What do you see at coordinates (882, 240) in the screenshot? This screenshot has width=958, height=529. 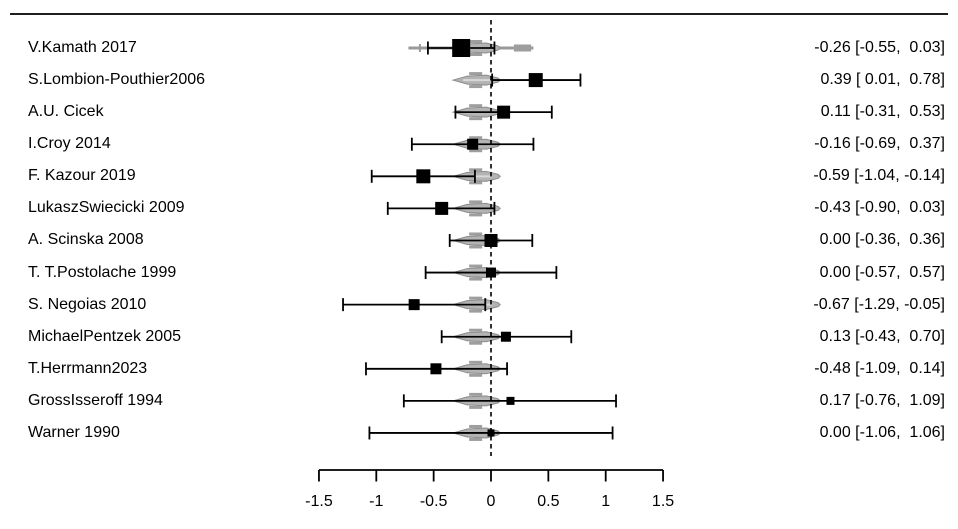 I see `study-effect-value: 0.00 [-0.36, 0.36]` at bounding box center [882, 240].